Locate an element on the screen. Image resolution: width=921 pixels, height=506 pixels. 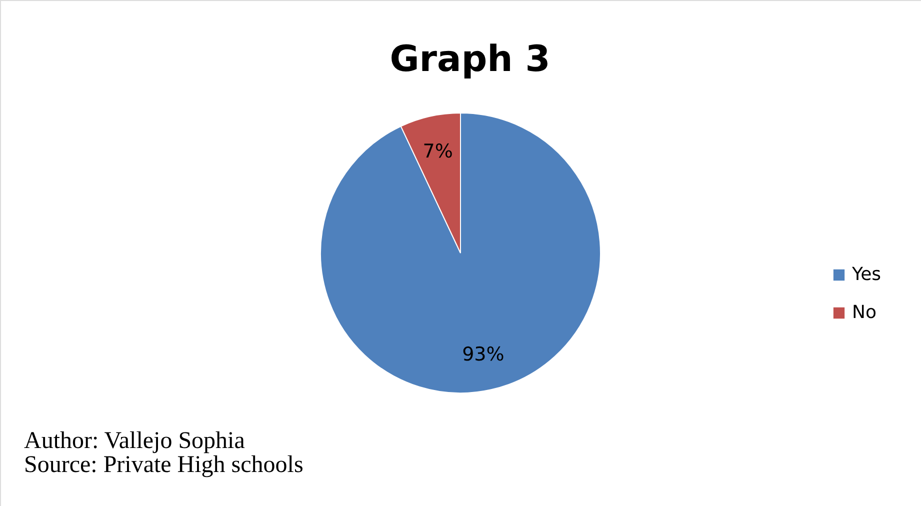
data-label: 93% is located at coordinates (483, 354).